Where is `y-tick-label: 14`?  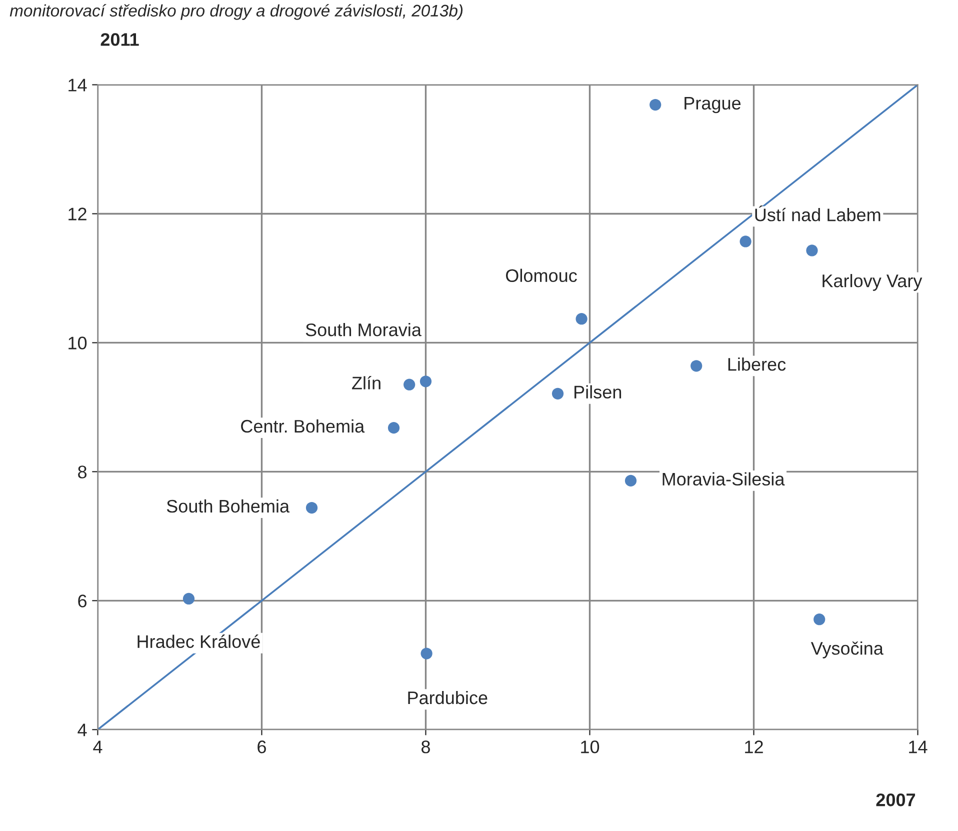 y-tick-label: 14 is located at coordinates (77, 85).